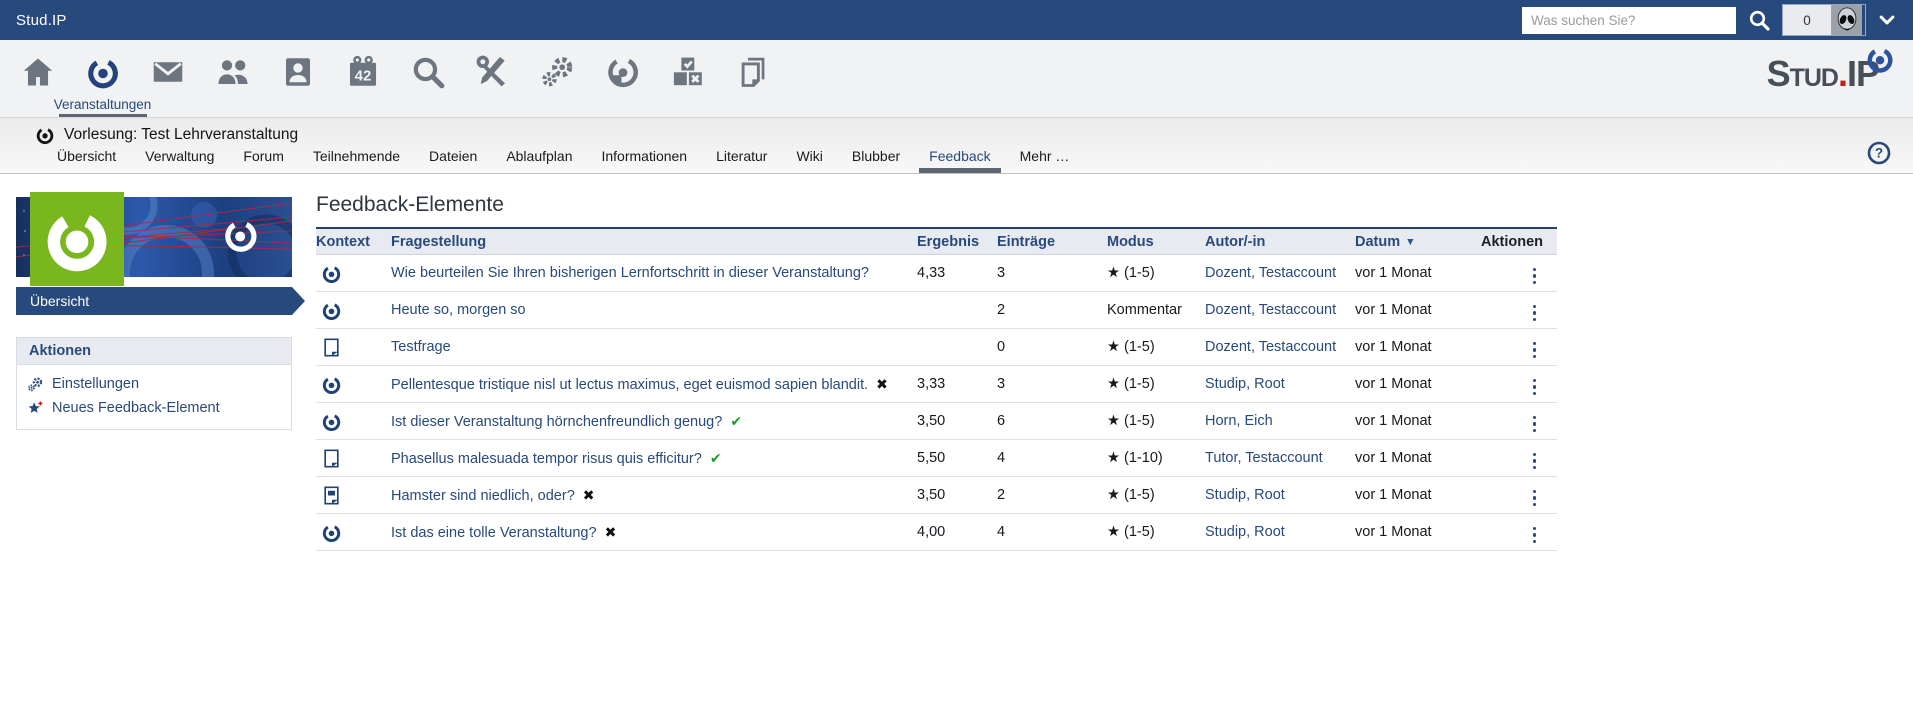  What do you see at coordinates (297, 78) in the screenshot?
I see `iconbar-item-profile` at bounding box center [297, 78].